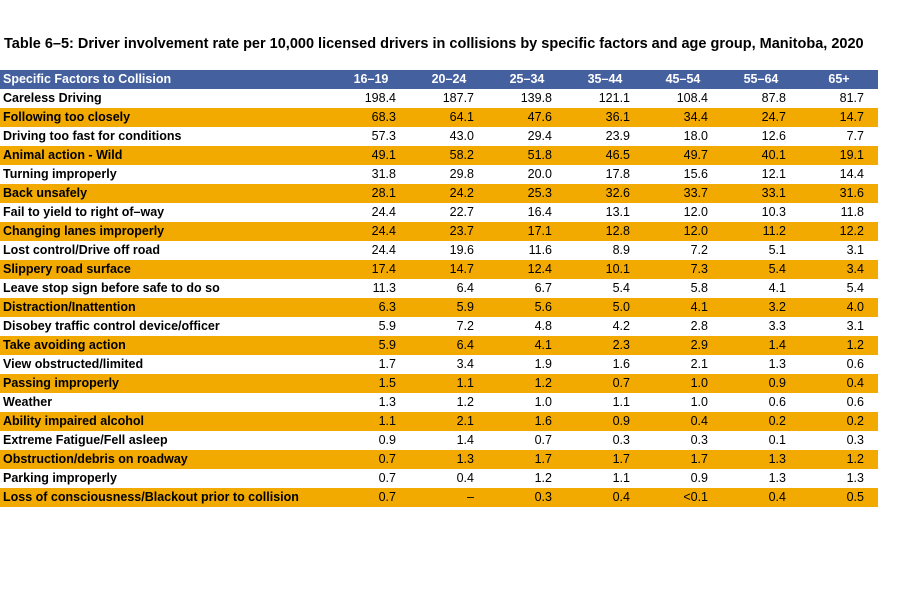 This screenshot has height=600, width=900. Describe the element at coordinates (692, 98) in the screenshot. I see `cell-value: 108.4` at that location.